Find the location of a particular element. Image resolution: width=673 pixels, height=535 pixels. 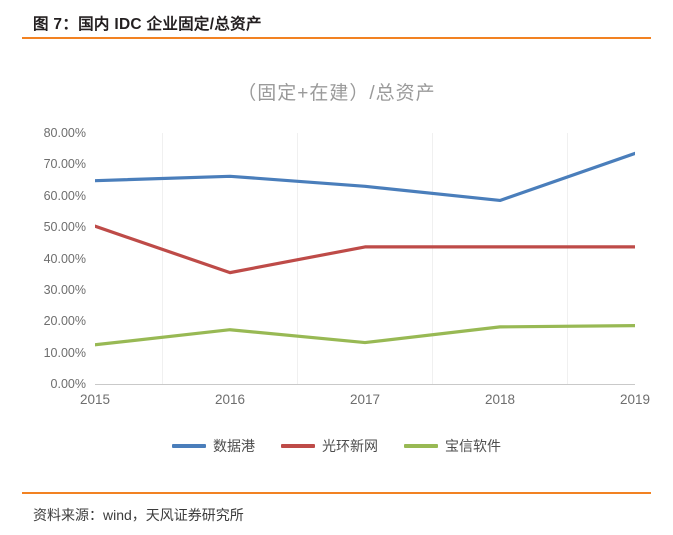

legend-label: 数据港 is located at coordinates (234, 446).